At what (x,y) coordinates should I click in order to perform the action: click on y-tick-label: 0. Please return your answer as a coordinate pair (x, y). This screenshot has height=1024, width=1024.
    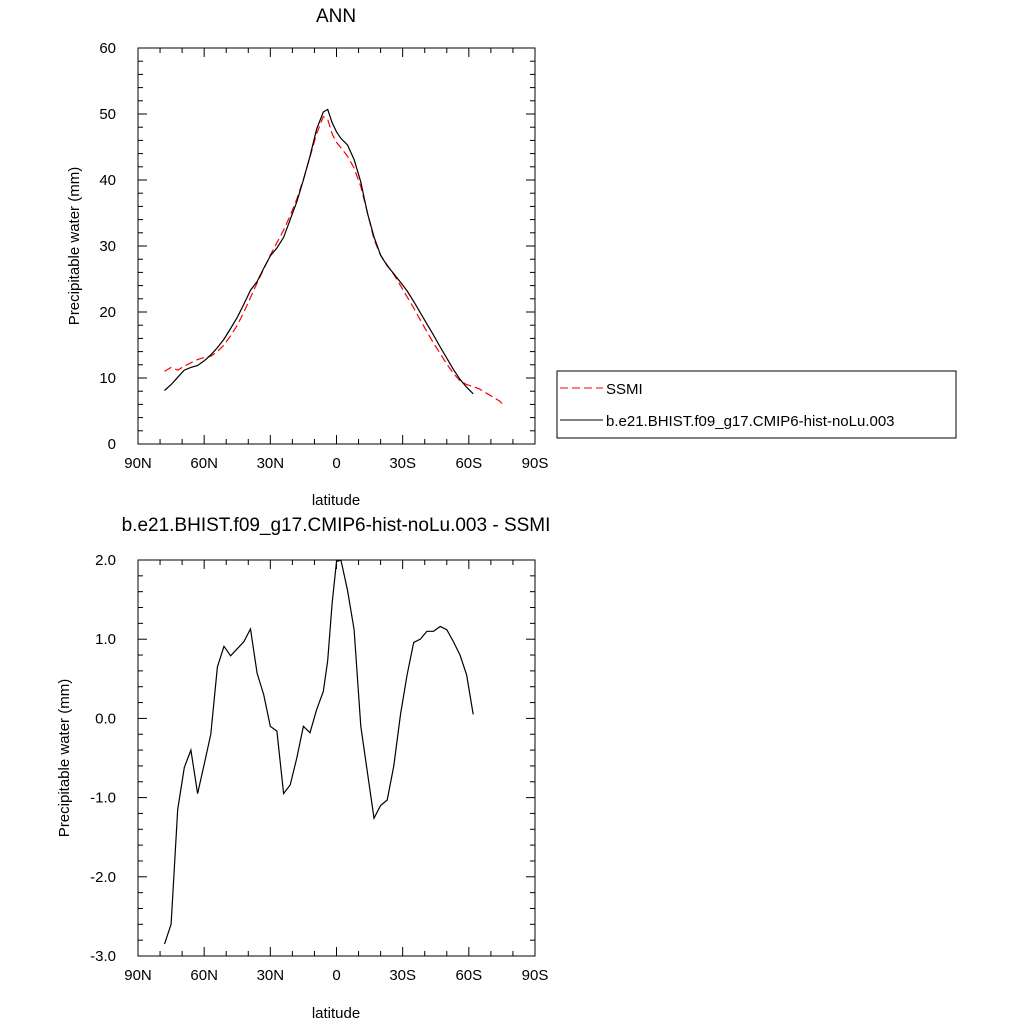
    Looking at the image, I should click on (112, 444).